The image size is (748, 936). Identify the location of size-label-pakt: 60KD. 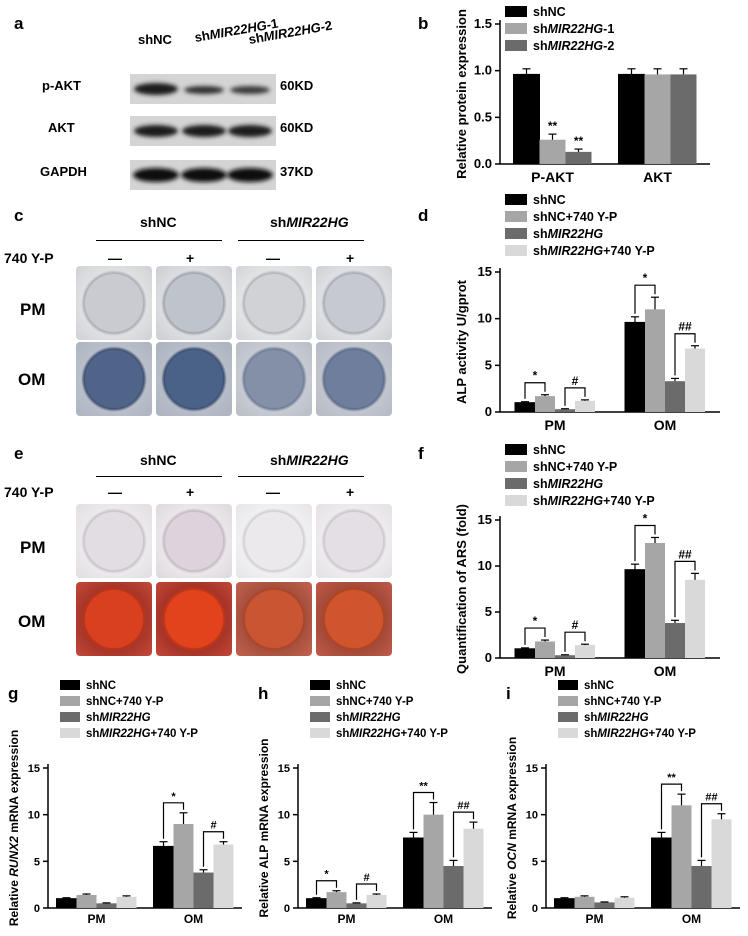
(297, 85).